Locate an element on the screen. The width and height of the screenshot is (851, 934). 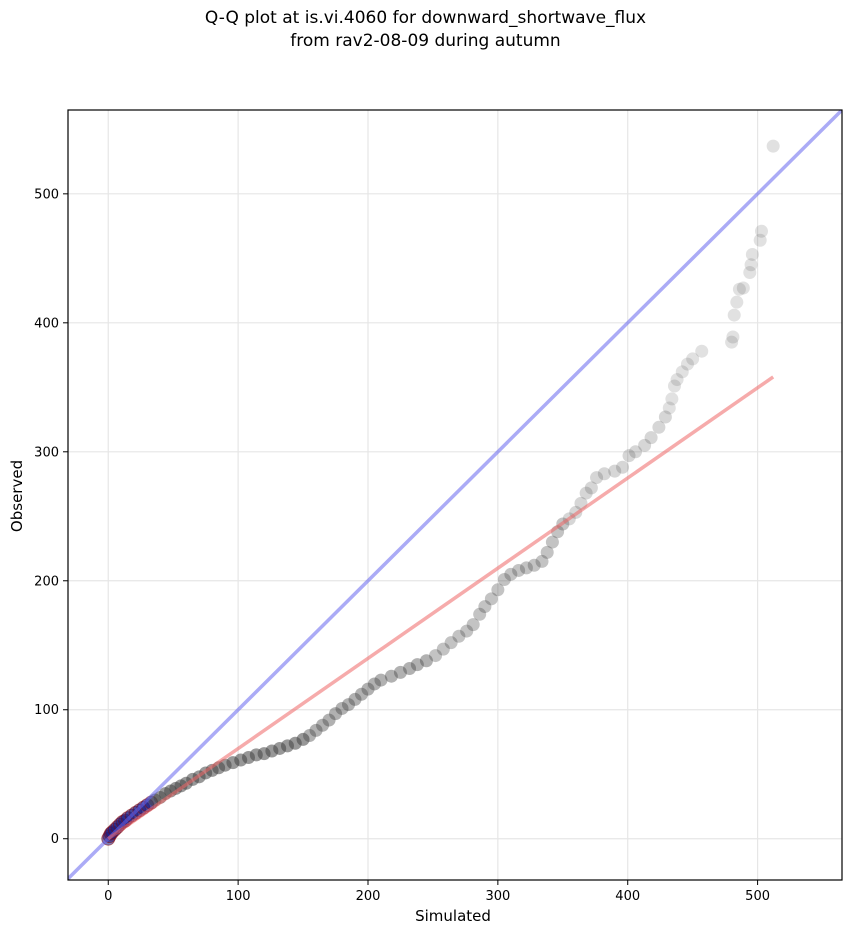
x-axis-label: Simulated is located at coordinates (453, 916).